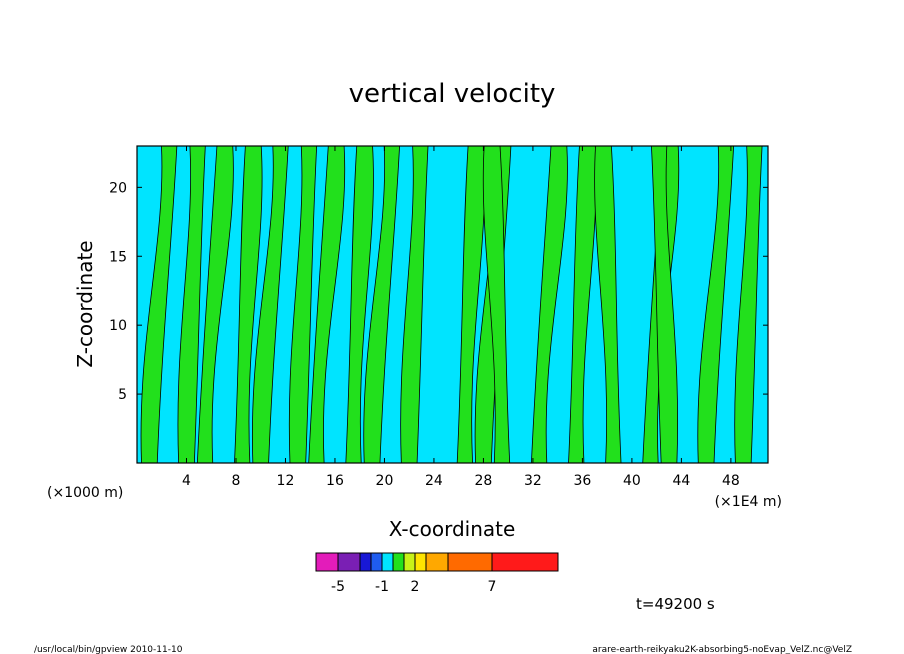 Image resolution: width=904 pixels, height=654 pixels. I want to click on x-tick-label: 24, so click(434, 481).